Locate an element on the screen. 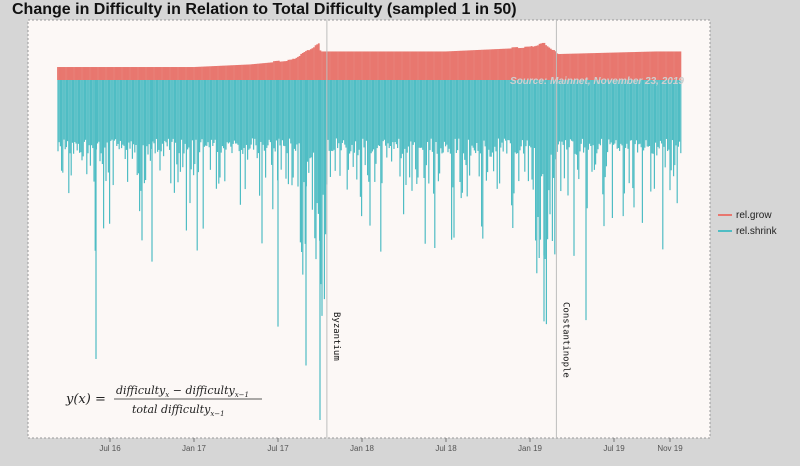  legend: rel.grow rel.shrink is located at coordinates (747, 223).